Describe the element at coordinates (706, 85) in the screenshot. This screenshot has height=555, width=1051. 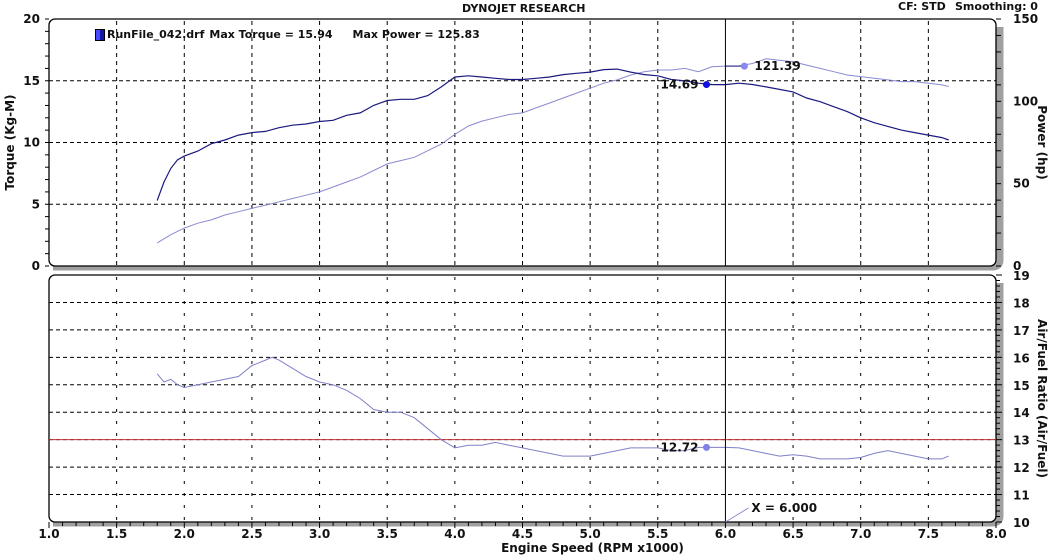
I see `torque-marker-icon` at that location.